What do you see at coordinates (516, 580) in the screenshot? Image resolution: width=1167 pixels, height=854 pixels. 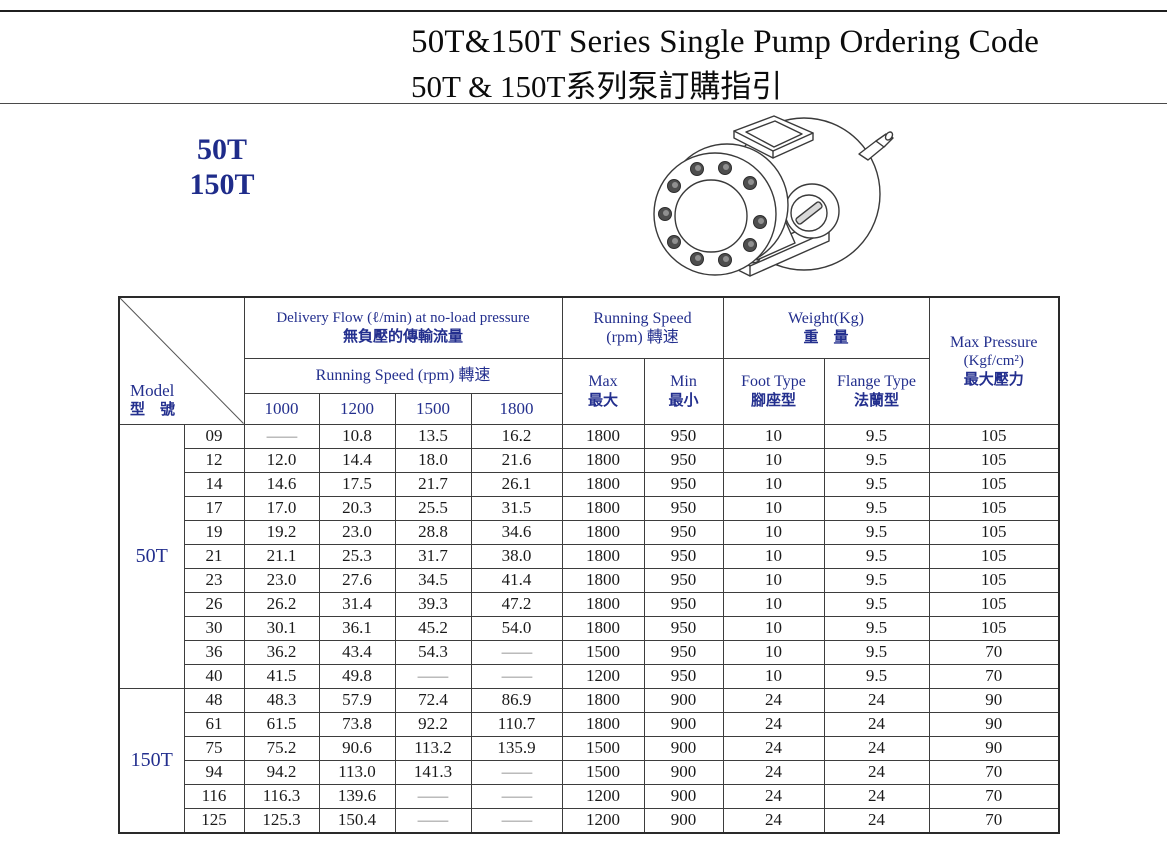 I see `value-cell: 41.4` at bounding box center [516, 580].